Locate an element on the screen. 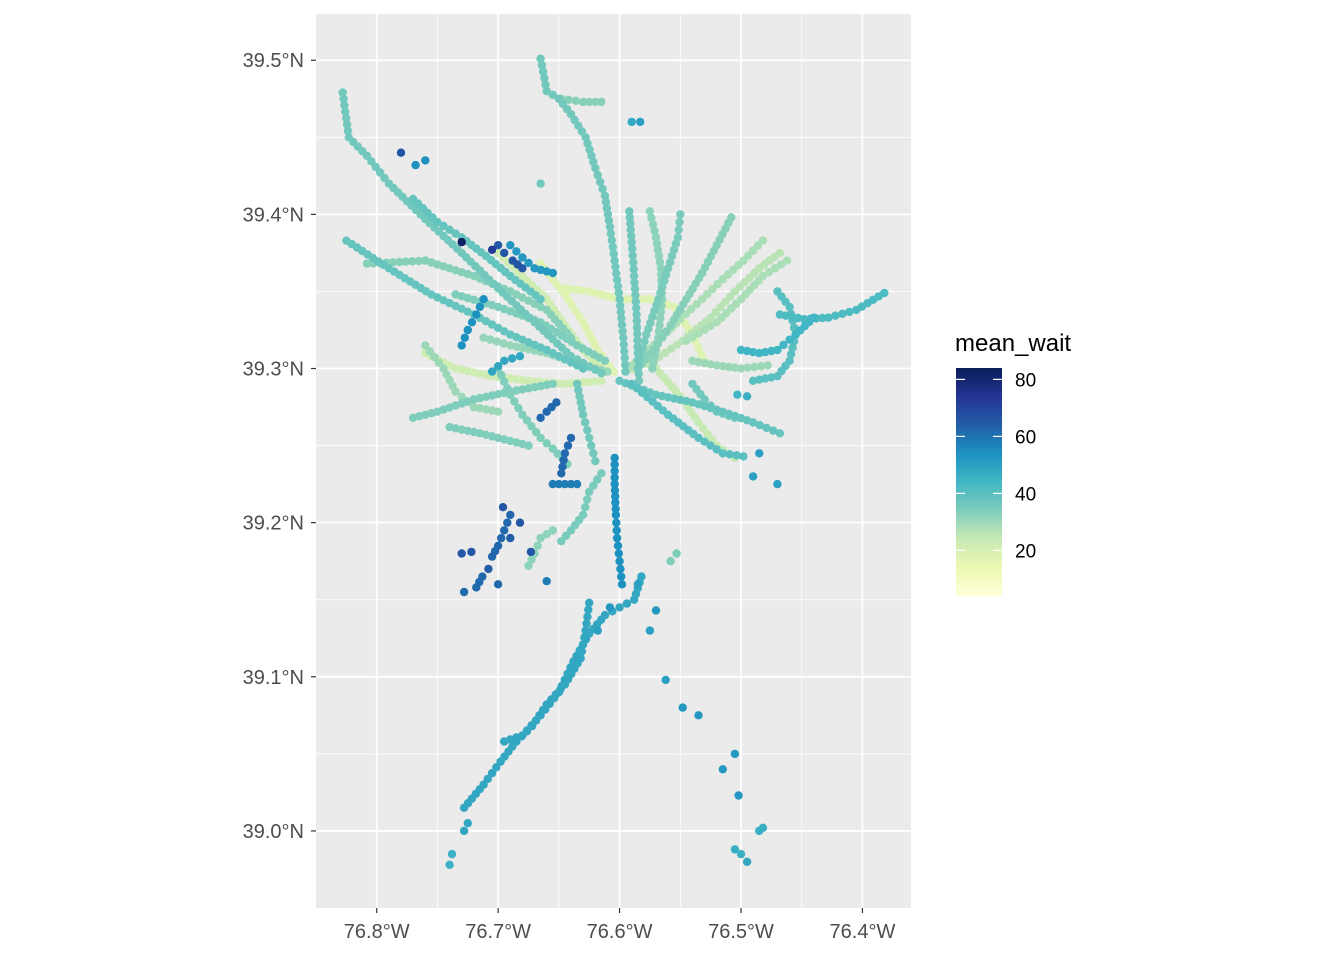 The image size is (1344, 960). legend-tick-label: 80 is located at coordinates (1025, 380).